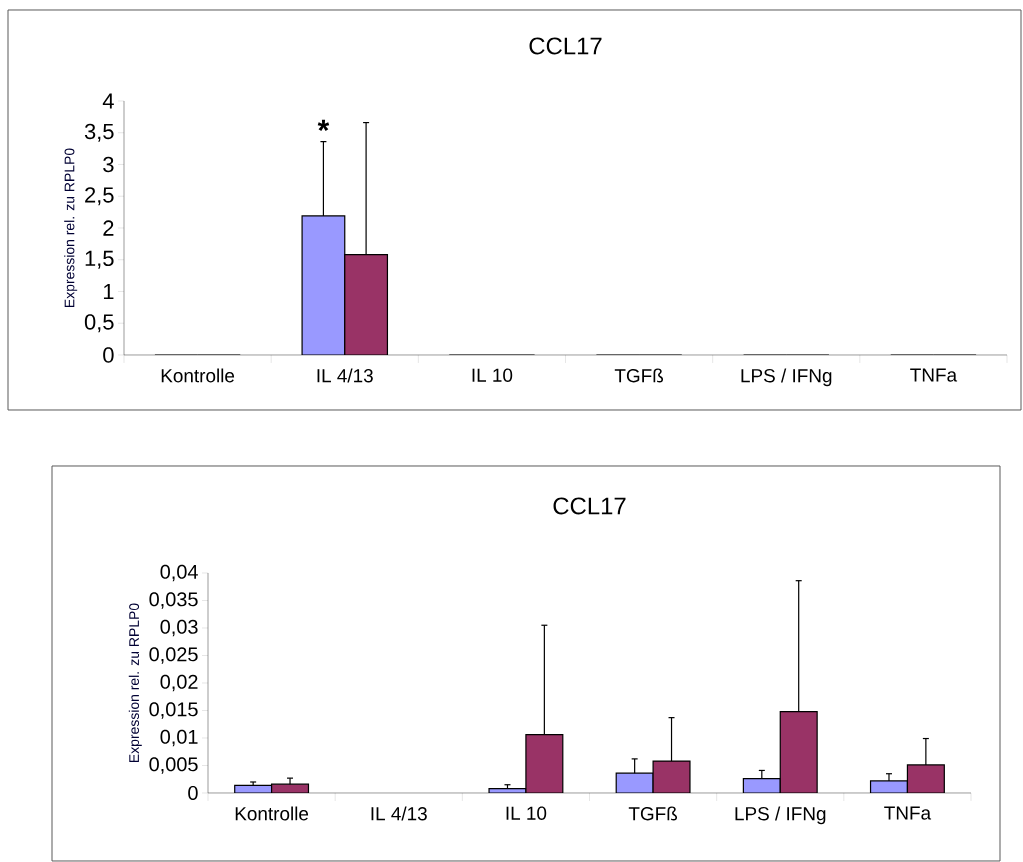  Describe the element at coordinates (99, 132) in the screenshot. I see `y-tick-label: 3,5` at that location.